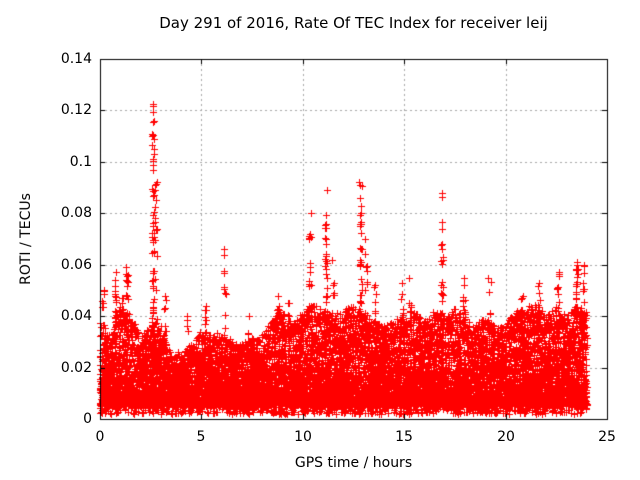 Image resolution: width=640 pixels, height=480 pixels. I want to click on y-tick-label-0.08: 0.08, so click(76, 213).